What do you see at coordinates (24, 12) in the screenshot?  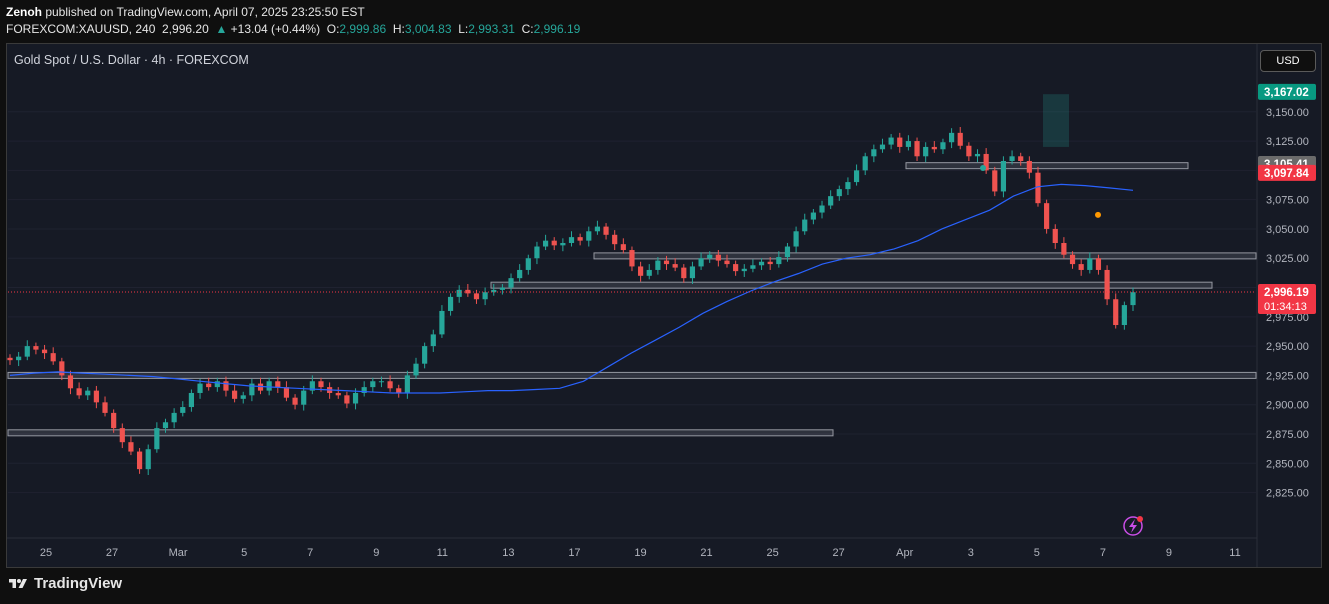 I see `author-name: Zenoh` at bounding box center [24, 12].